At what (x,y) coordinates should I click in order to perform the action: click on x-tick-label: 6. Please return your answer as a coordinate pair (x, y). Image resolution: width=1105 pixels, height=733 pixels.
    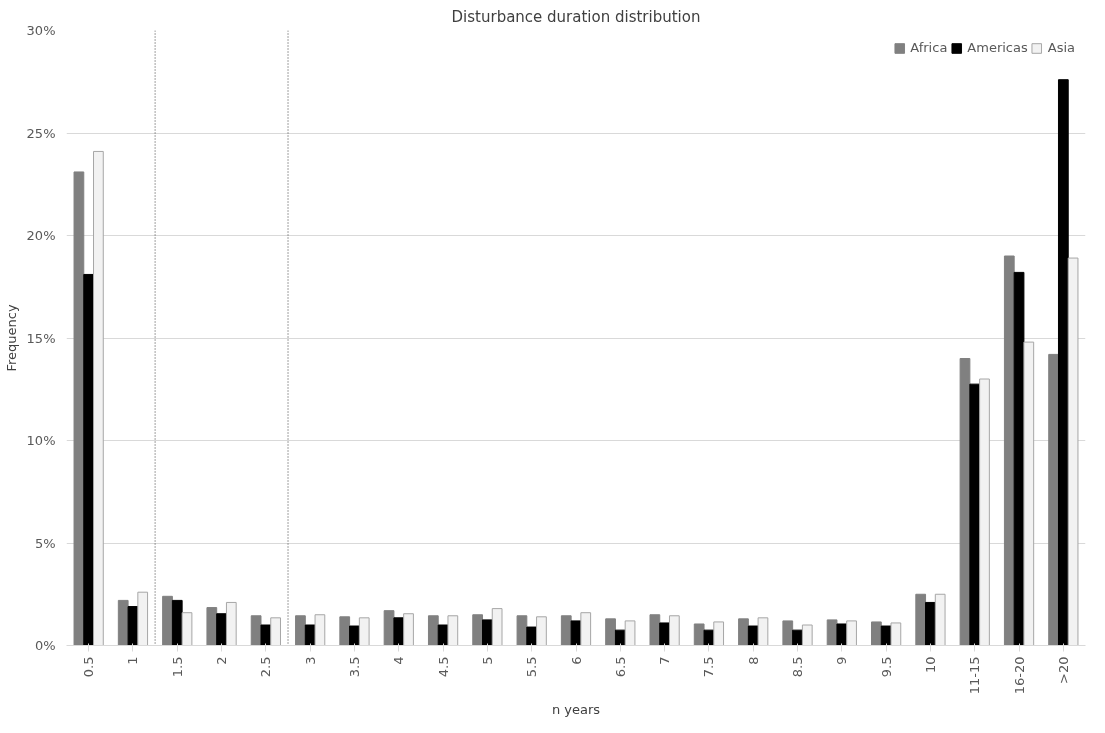
    Looking at the image, I should click on (576, 660).